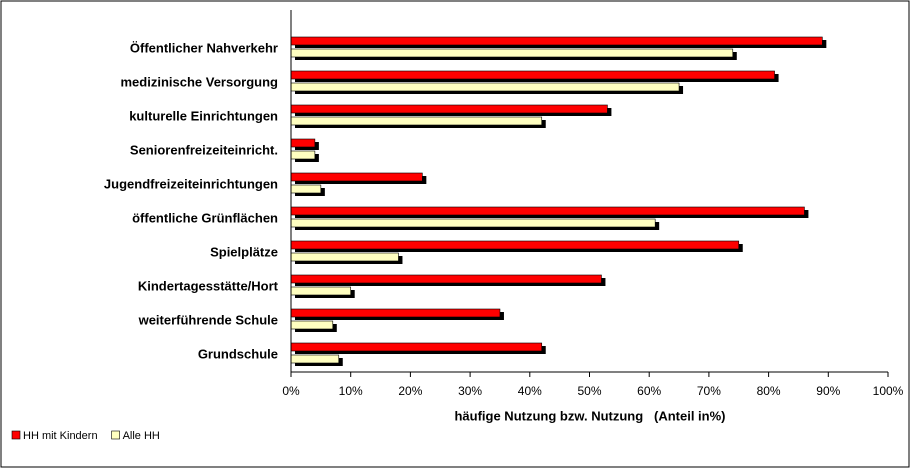  I want to click on legend-label: HH mit Kindern, so click(60, 436).